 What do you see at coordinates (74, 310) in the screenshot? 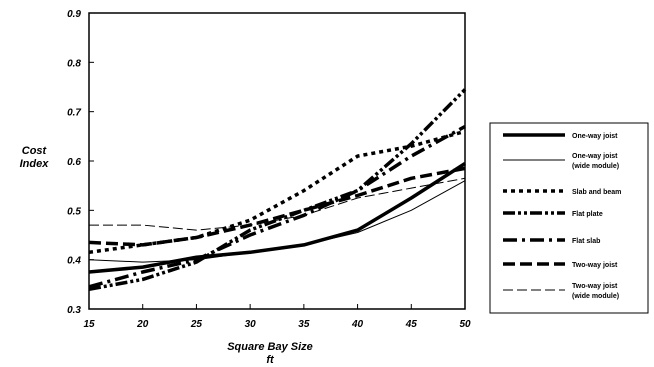
I see `y-tick-label: 0.3` at bounding box center [74, 310].